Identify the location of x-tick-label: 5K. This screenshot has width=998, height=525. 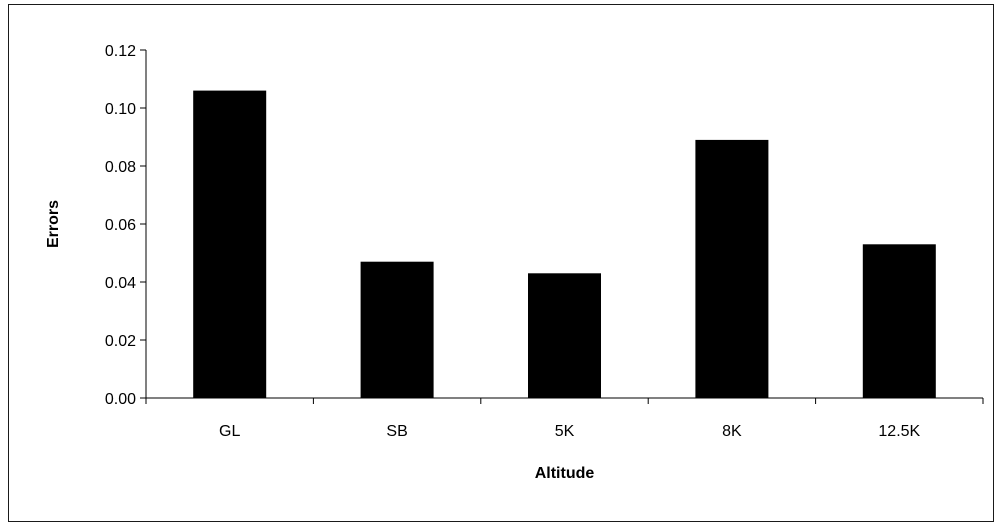
(565, 431).